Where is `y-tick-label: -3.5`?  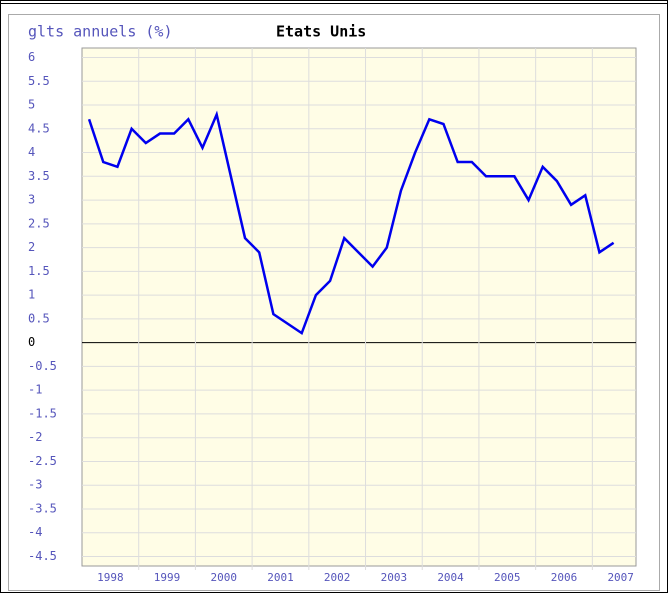
y-tick-label: -3.5 is located at coordinates (42, 508).